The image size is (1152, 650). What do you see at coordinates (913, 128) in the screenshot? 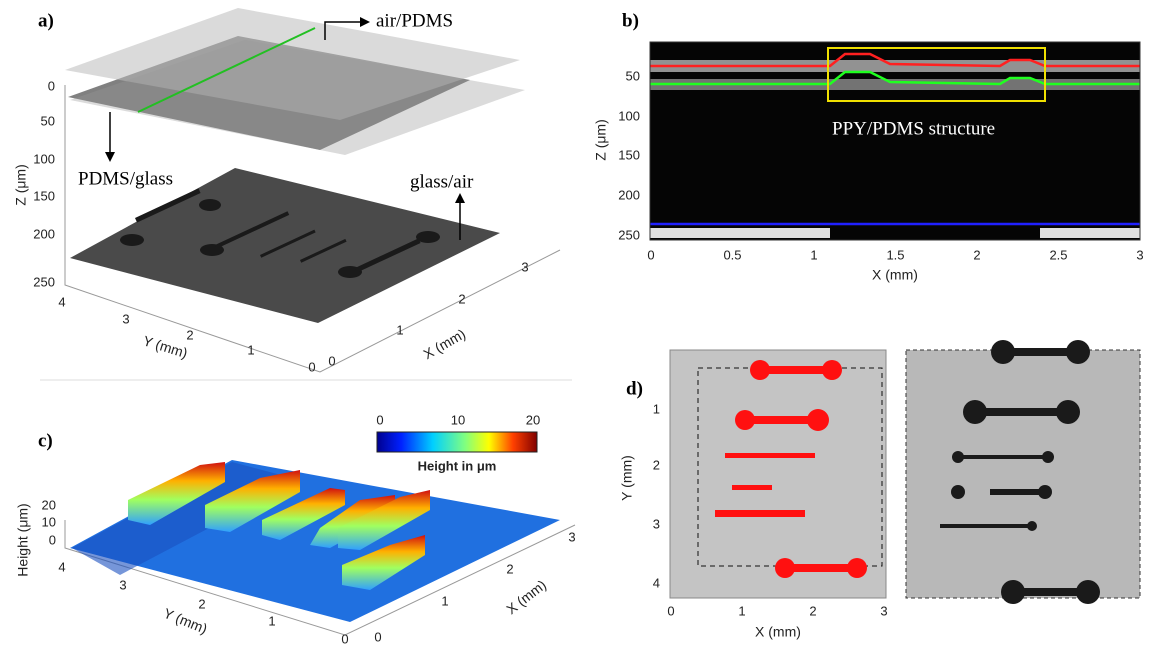
I see `annotation: PPY/PDMS structure` at bounding box center [913, 128].